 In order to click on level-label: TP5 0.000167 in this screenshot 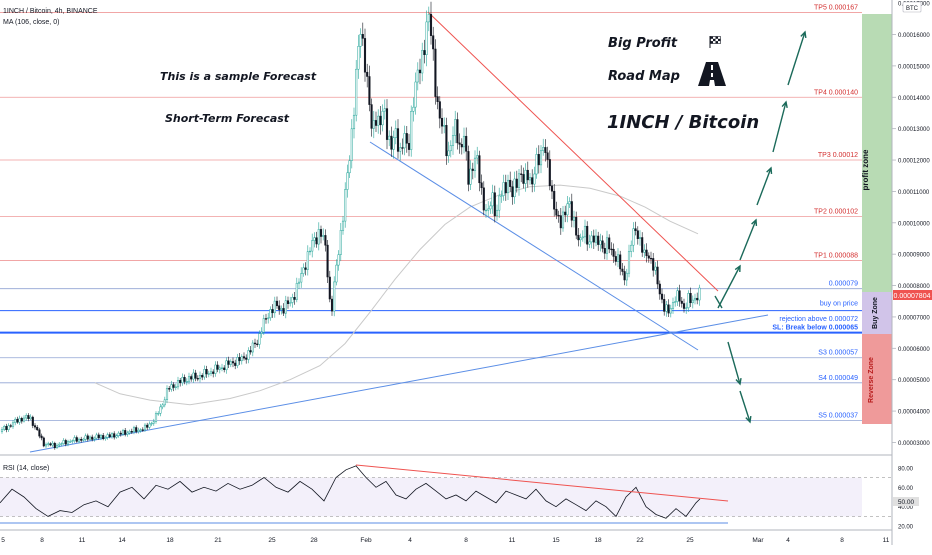, I will do `click(836, 8)`.